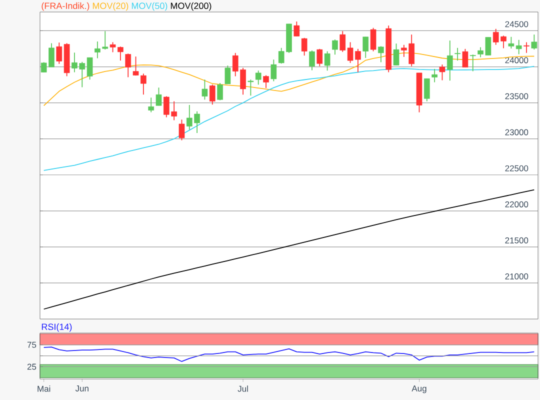 The width and height of the screenshot is (540, 400). I want to click on y-tick-label: 23500, so click(516, 96).